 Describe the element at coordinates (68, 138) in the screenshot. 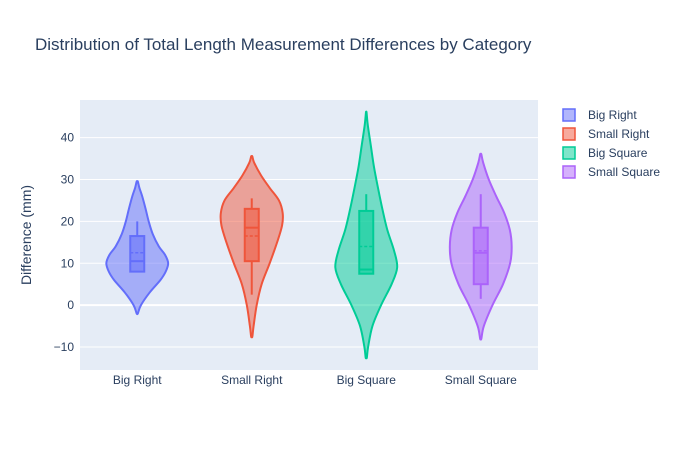

I see `y-tick-label: 40` at that location.